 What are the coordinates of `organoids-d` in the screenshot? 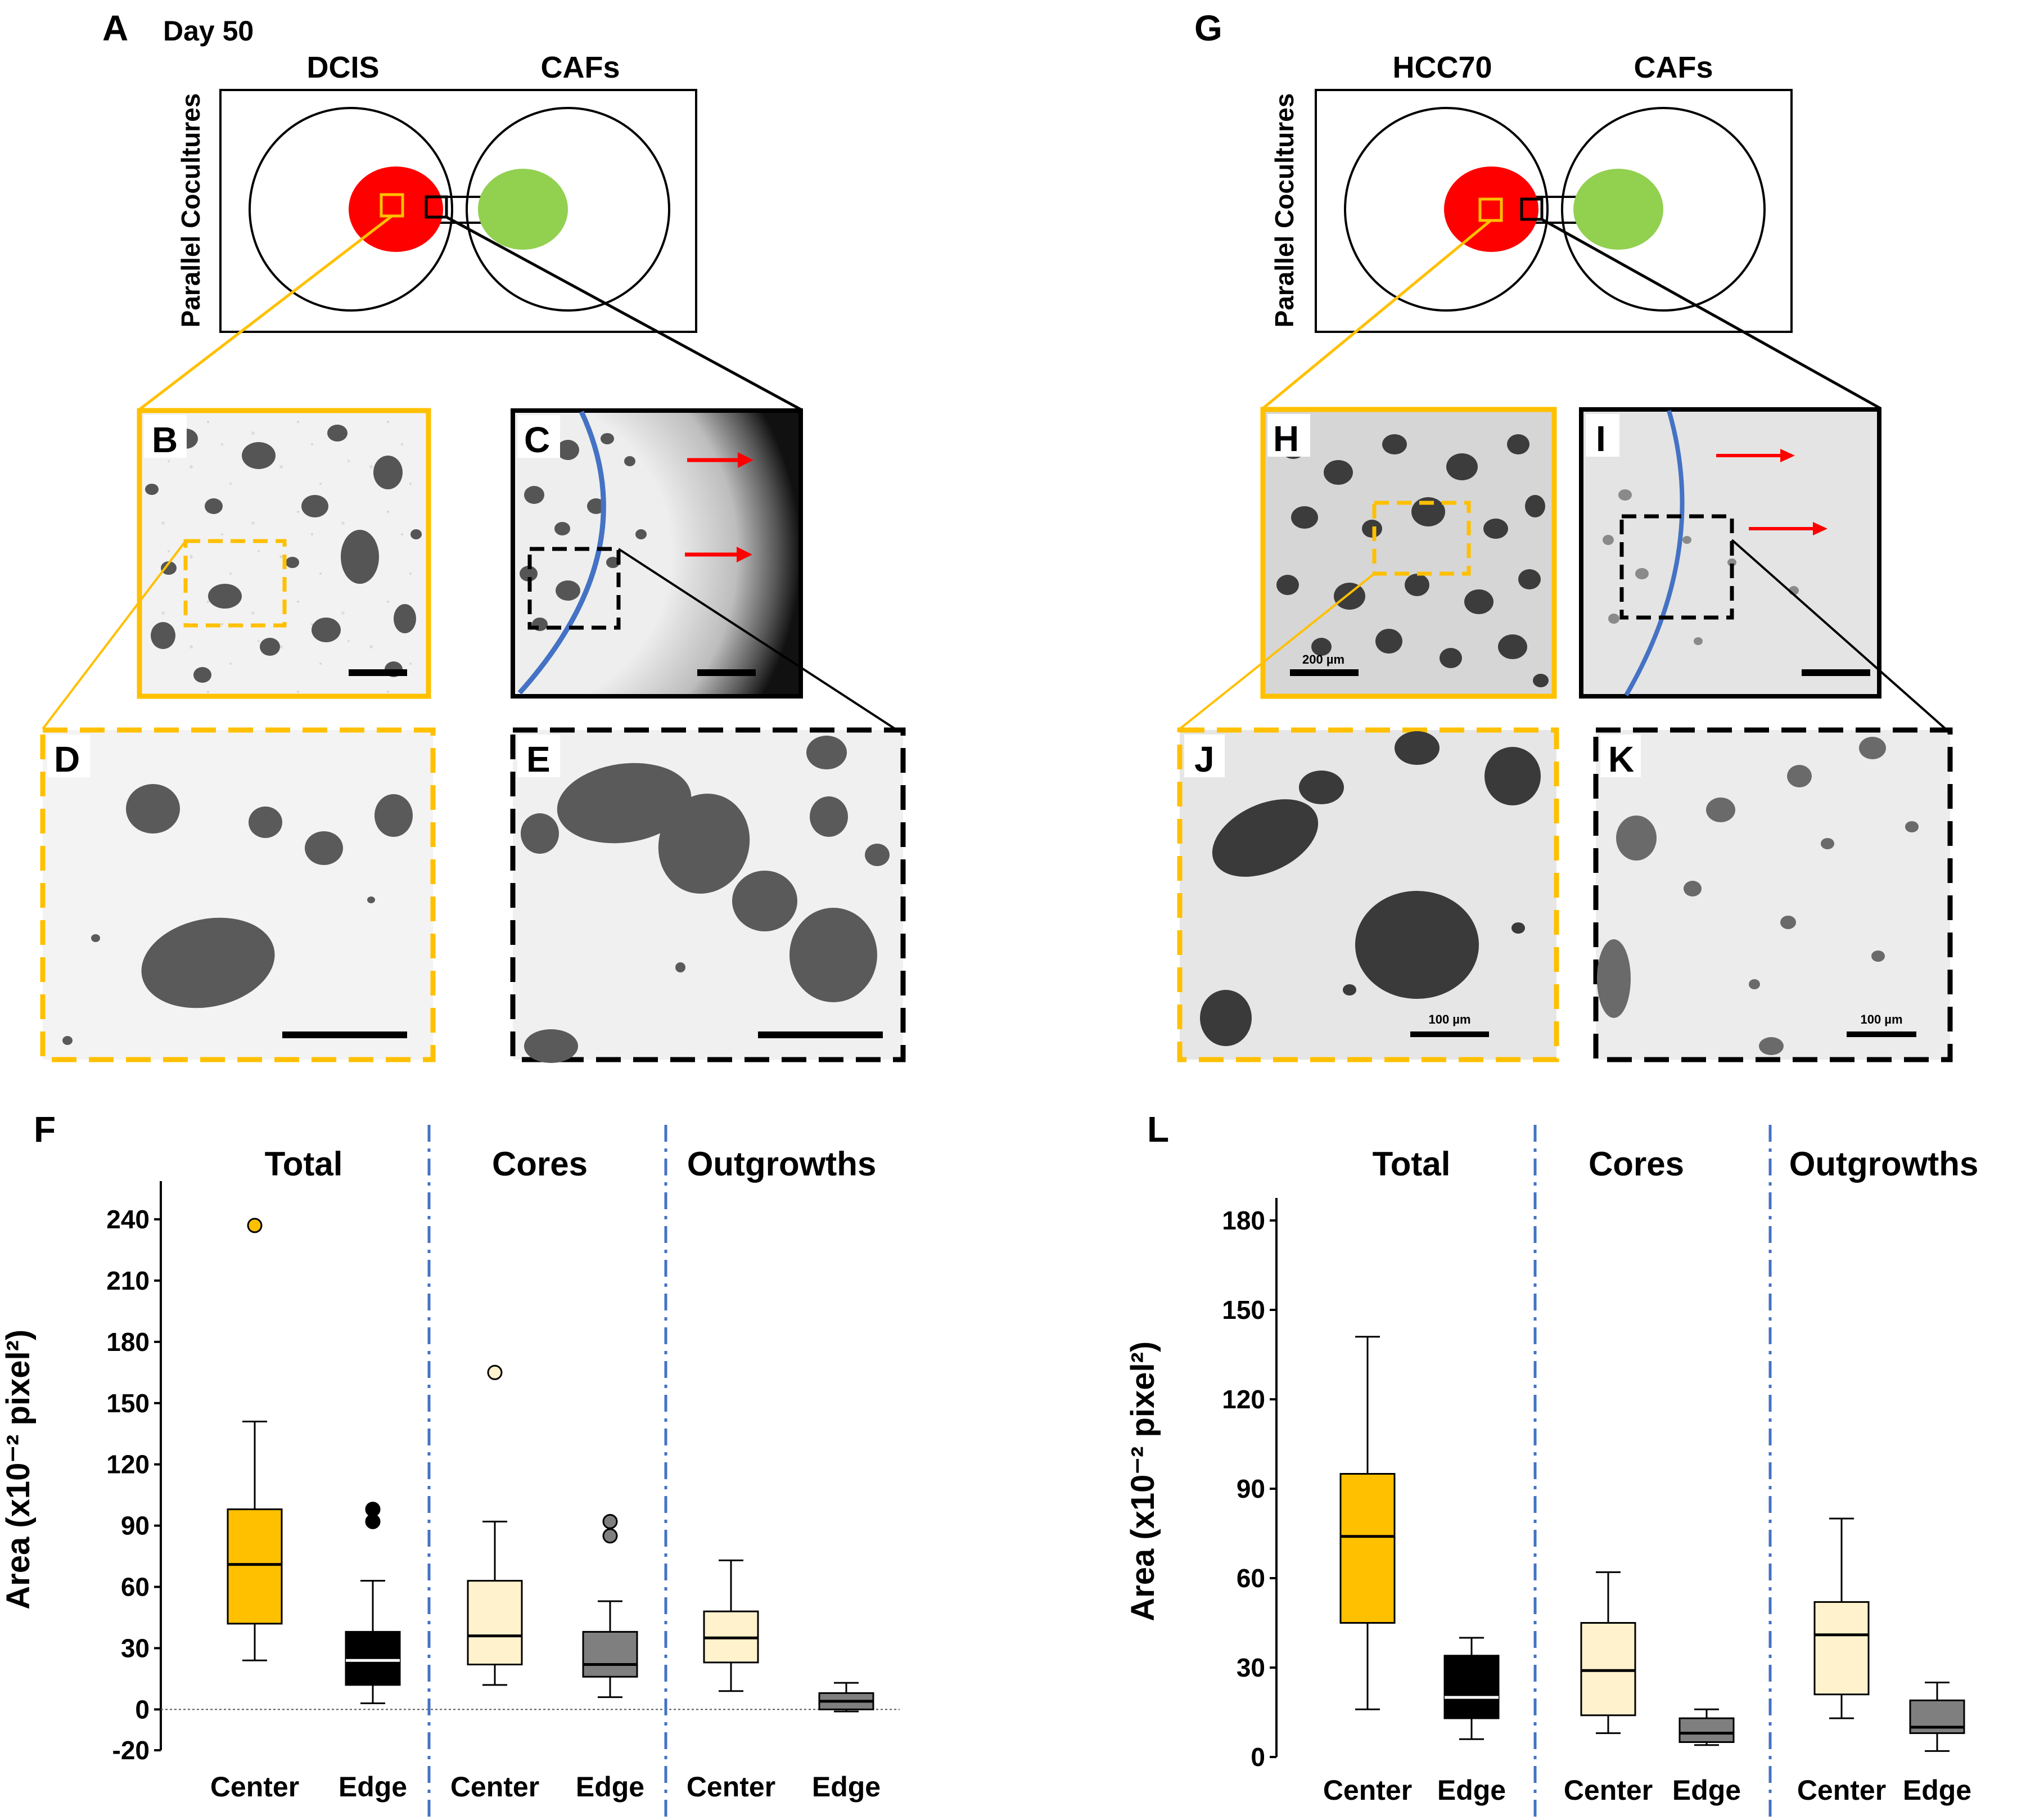 It's located at (237, 914).